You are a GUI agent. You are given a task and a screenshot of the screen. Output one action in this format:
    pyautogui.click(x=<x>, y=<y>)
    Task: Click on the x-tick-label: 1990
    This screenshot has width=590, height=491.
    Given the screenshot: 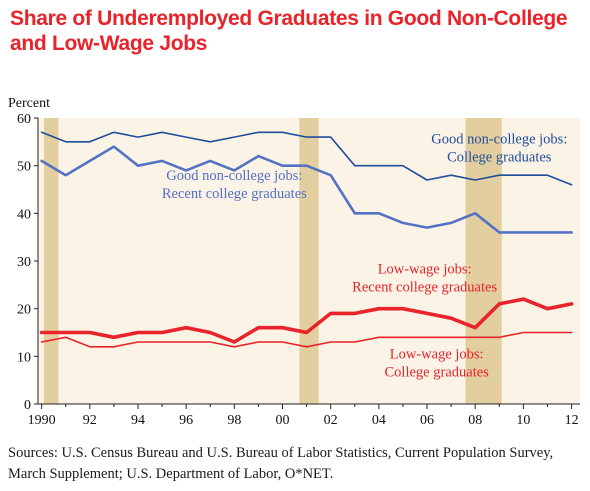 What is the action you would take?
    pyautogui.click(x=42, y=420)
    